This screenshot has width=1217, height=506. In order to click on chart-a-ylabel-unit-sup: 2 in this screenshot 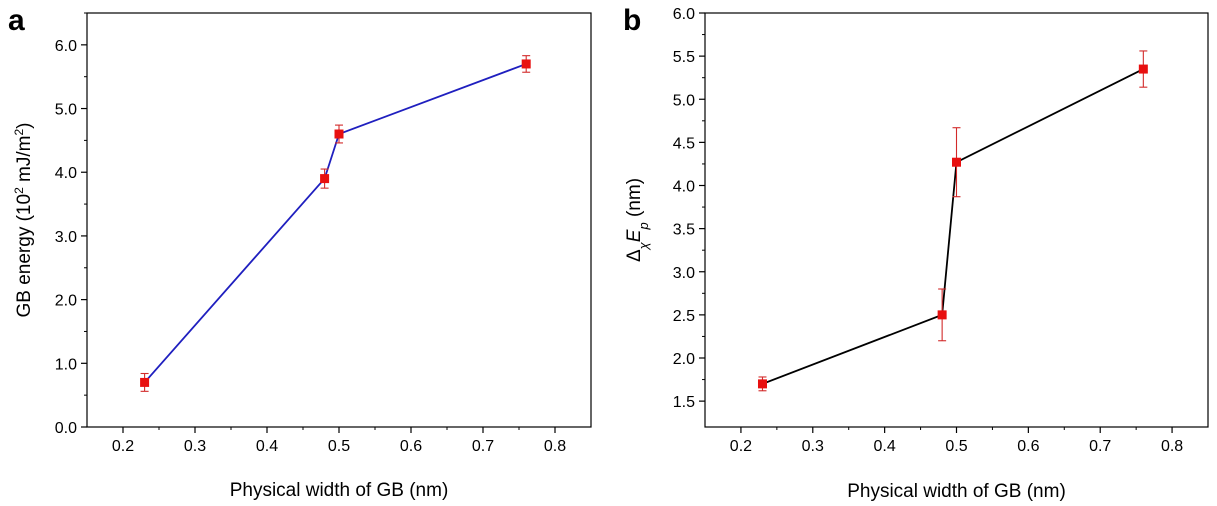, I will do `click(19, 132)`.